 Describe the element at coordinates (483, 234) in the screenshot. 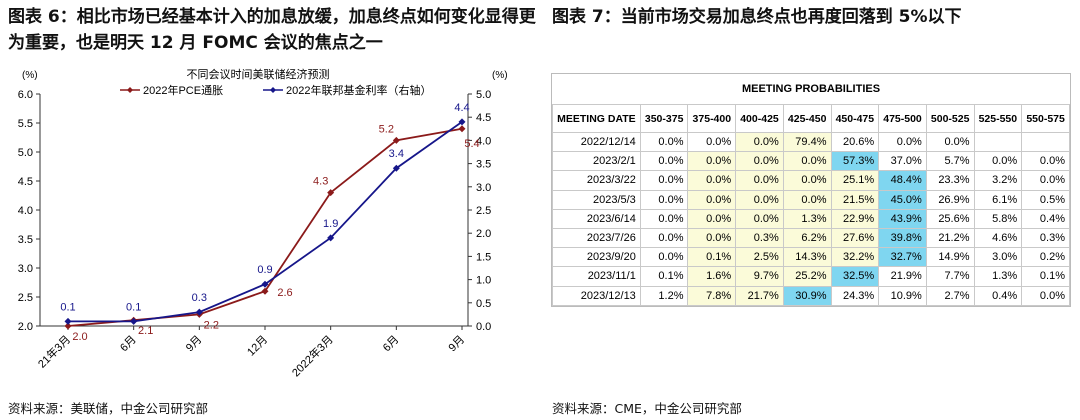

I see `right-tick-label: 2.0` at that location.